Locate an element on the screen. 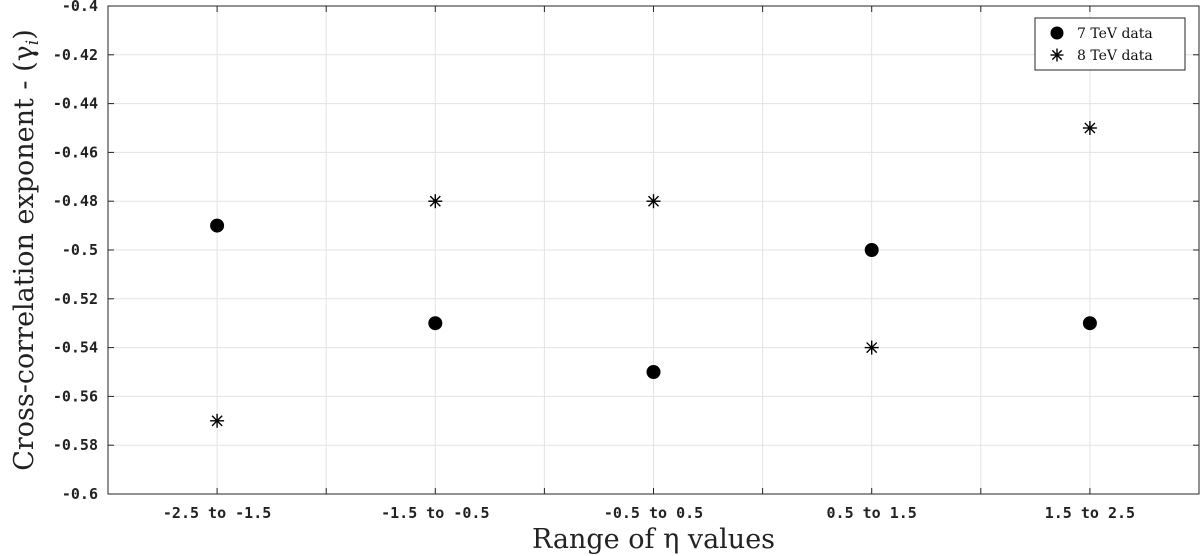 The image size is (1200, 556). y-tick-label: -0.56 is located at coordinates (75, 396).